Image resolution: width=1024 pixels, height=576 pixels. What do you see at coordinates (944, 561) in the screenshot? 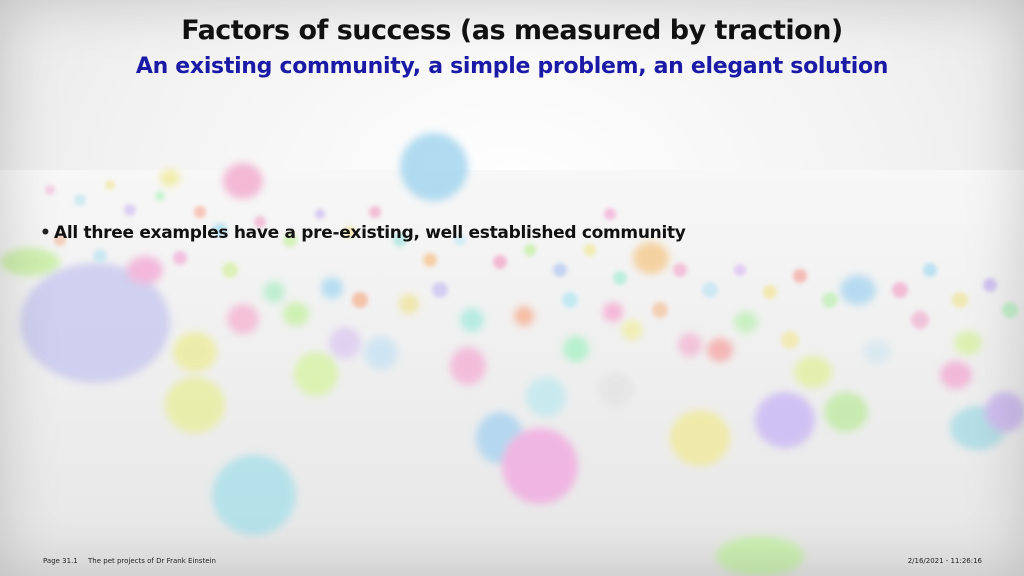
I see `footer-datetime: 2/16/2021 - 11:26:16` at bounding box center [944, 561].